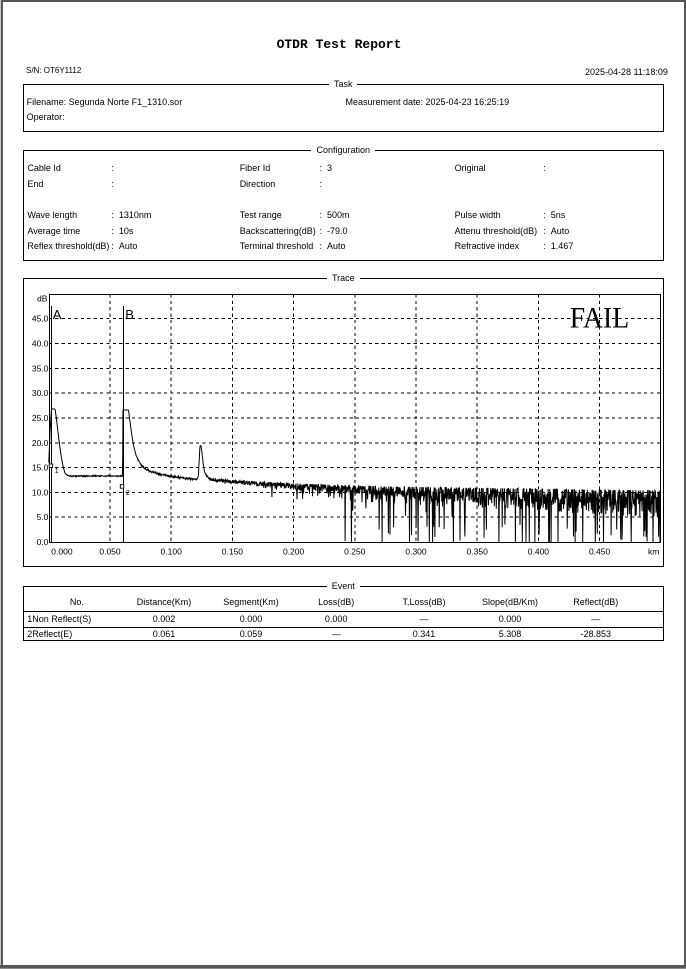 The height and width of the screenshot is (969, 686). I want to click on svg-text: 0.200, so click(294, 552).